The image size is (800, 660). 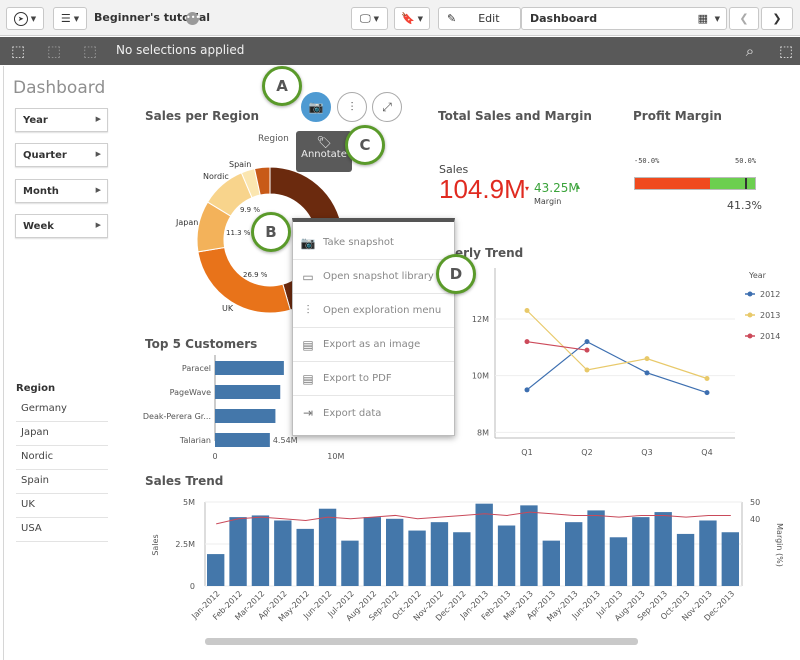 What do you see at coordinates (421, 641) in the screenshot?
I see `horizontal-scrollbar` at bounding box center [421, 641].